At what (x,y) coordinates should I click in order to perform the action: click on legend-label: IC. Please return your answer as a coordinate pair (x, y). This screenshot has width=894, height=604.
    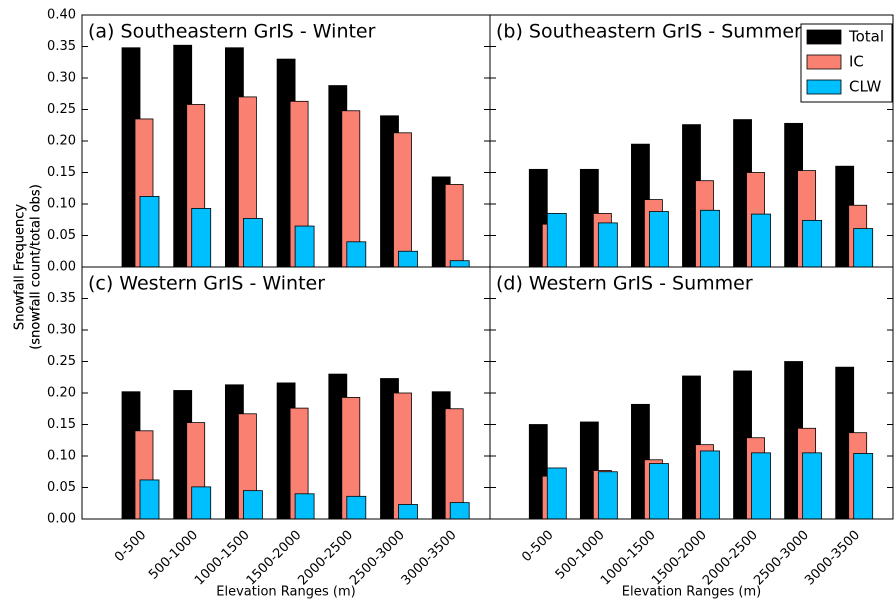
    Looking at the image, I should click on (856, 62).